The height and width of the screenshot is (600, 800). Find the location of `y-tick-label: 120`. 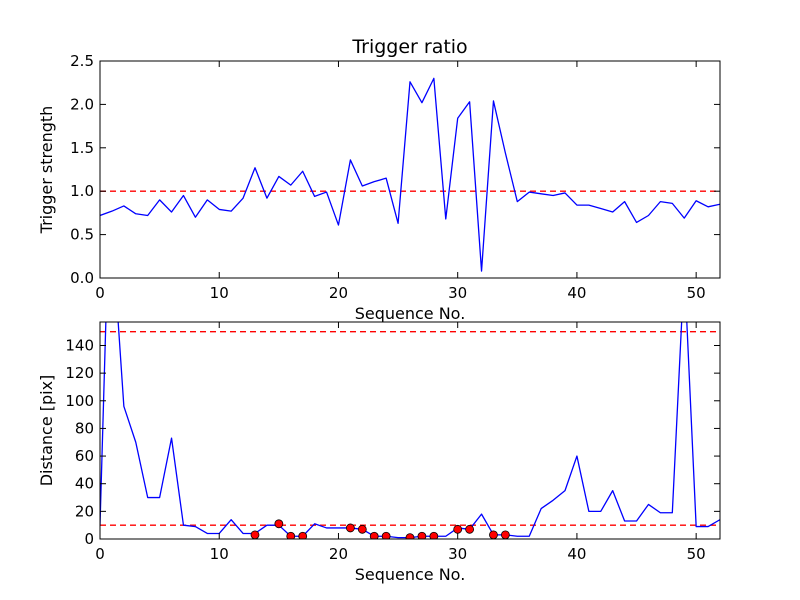

y-tick-label: 120 is located at coordinates (79, 373).